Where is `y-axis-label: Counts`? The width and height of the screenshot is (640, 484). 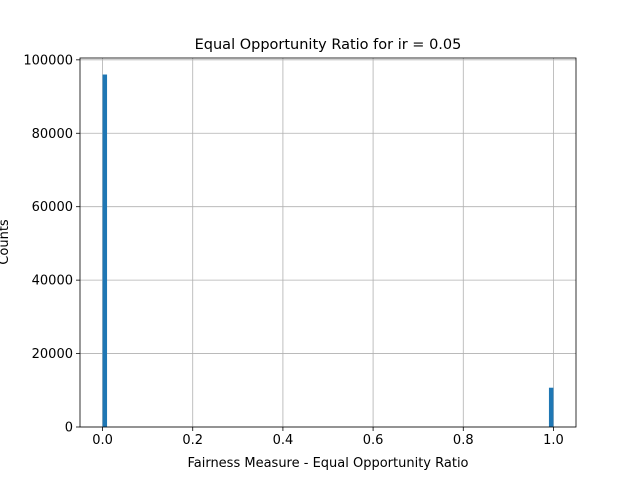
y-axis-label: Counts is located at coordinates (6, 242).